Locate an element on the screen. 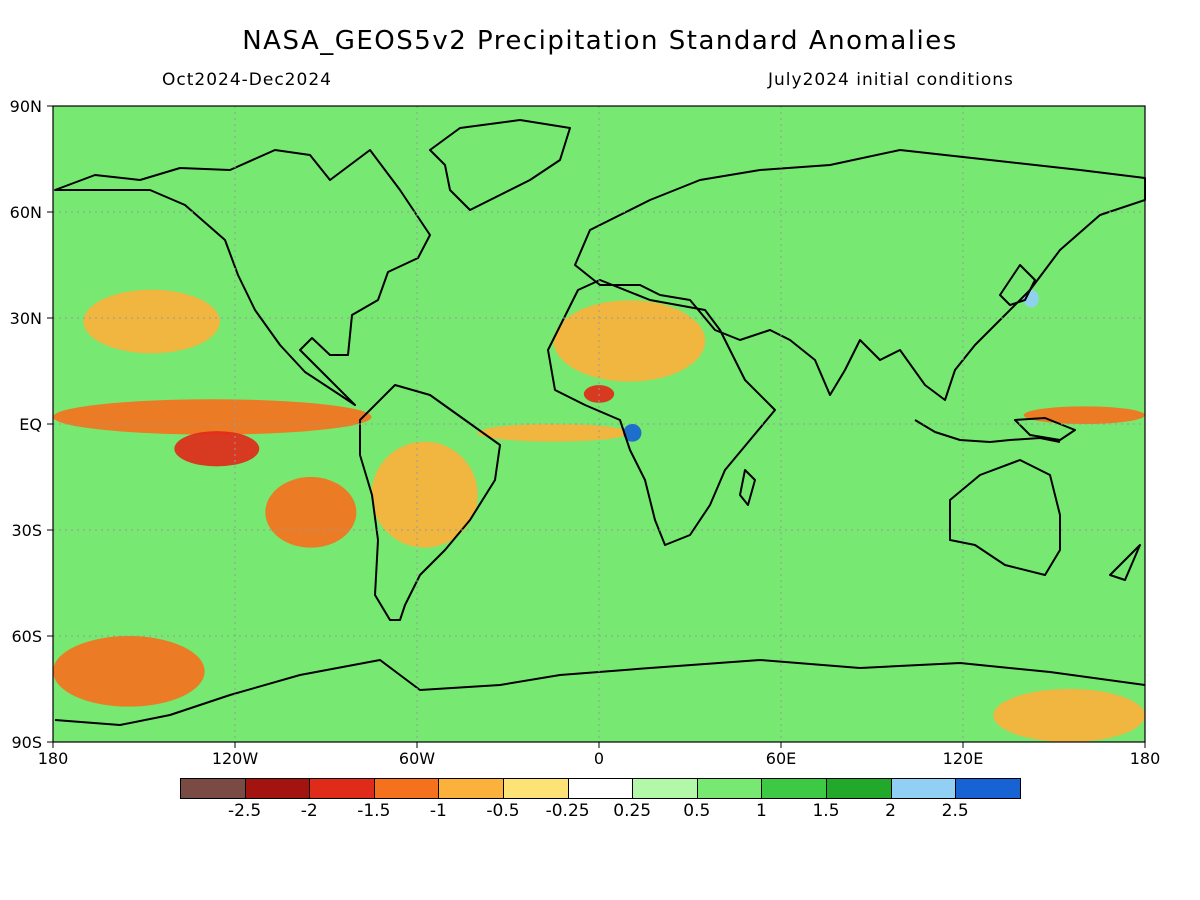  lon-label-60e: 60E is located at coordinates (781, 758).